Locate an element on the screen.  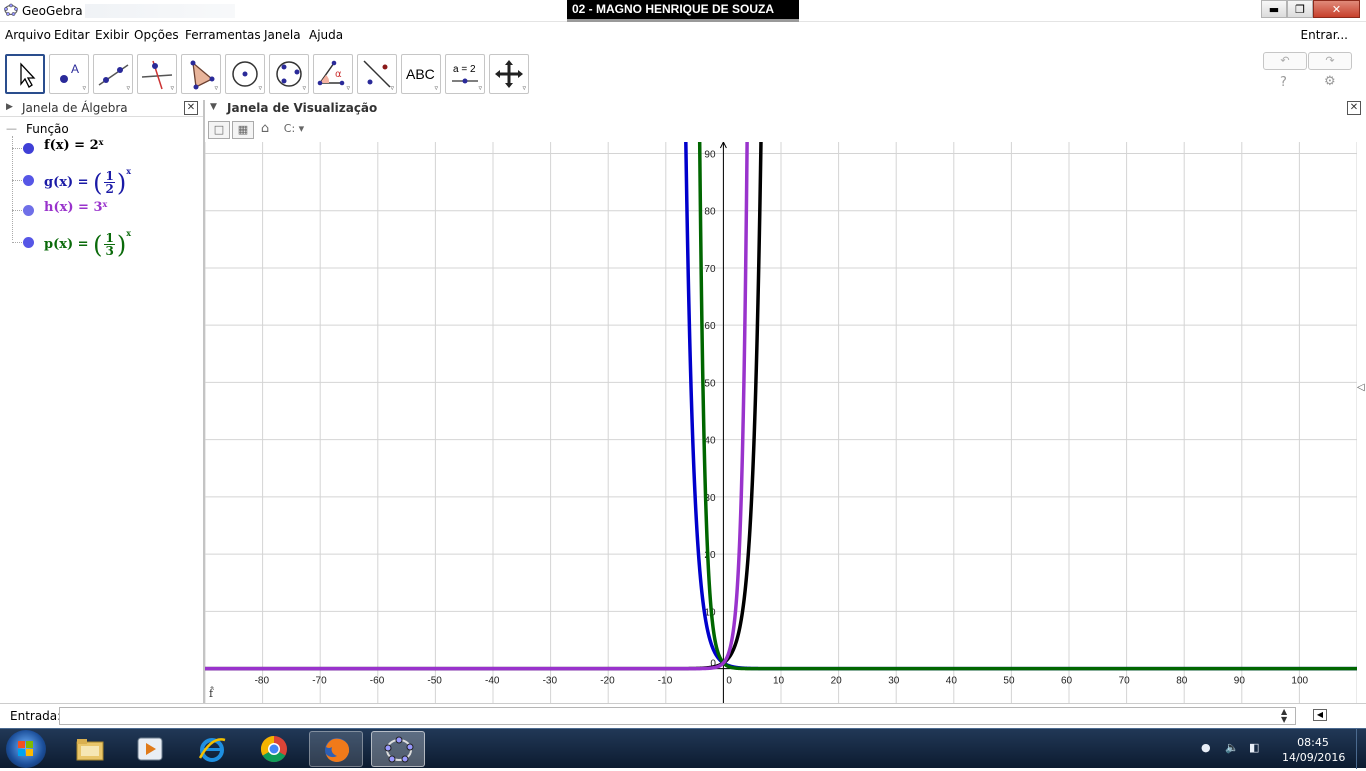
x-tick-label: 50 is located at coordinates (1009, 681).